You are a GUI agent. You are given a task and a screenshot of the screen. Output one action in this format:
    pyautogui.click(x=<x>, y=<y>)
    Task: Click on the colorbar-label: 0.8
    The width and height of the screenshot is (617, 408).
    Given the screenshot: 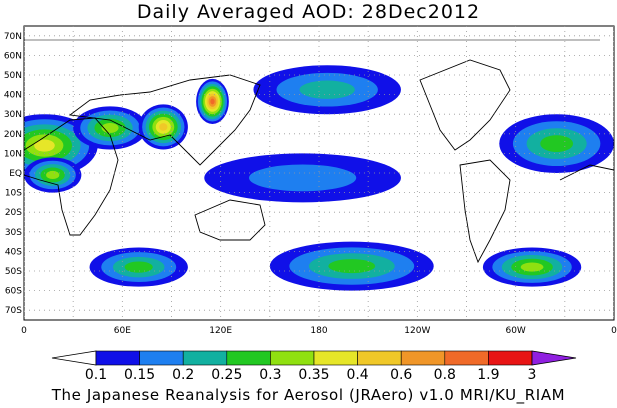 What is the action you would take?
    pyautogui.click(x=445, y=375)
    